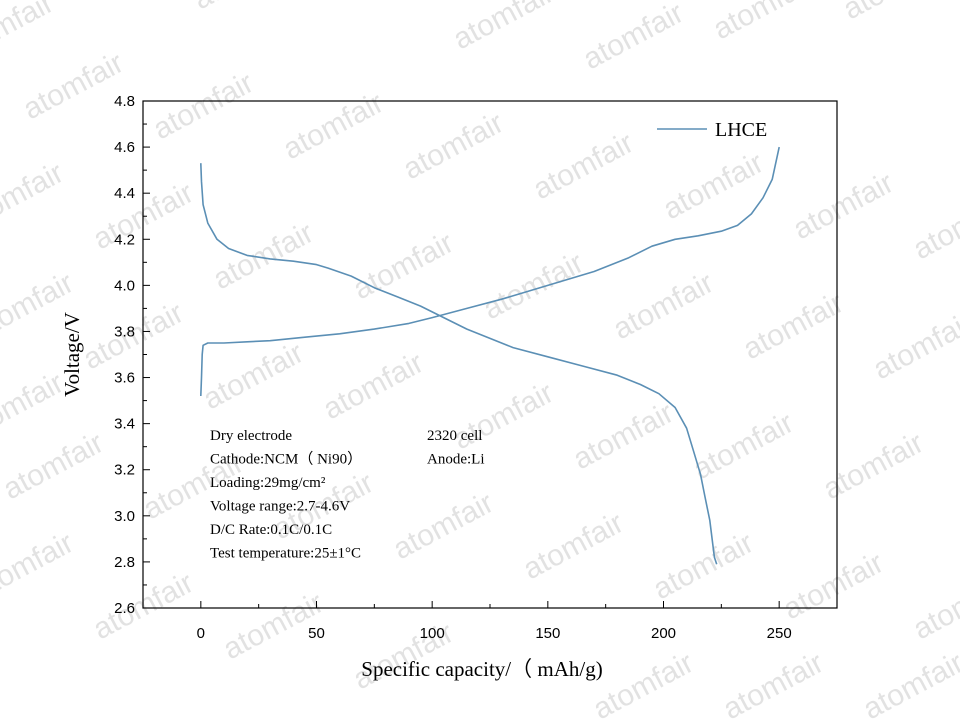 Image resolution: width=960 pixels, height=725 pixels. Describe the element at coordinates (124, 331) in the screenshot. I see `y-tick-label: 3.8` at that location.